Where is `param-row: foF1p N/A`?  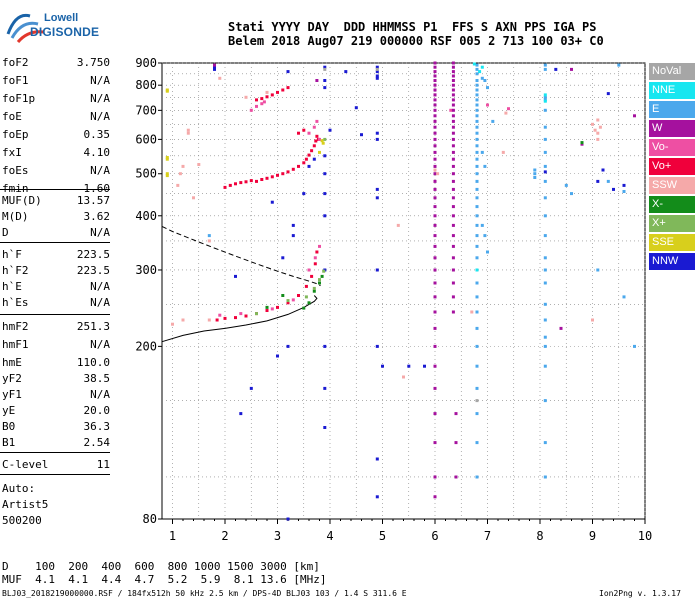
param-row: foF1p N/A is located at coordinates (56, 99).